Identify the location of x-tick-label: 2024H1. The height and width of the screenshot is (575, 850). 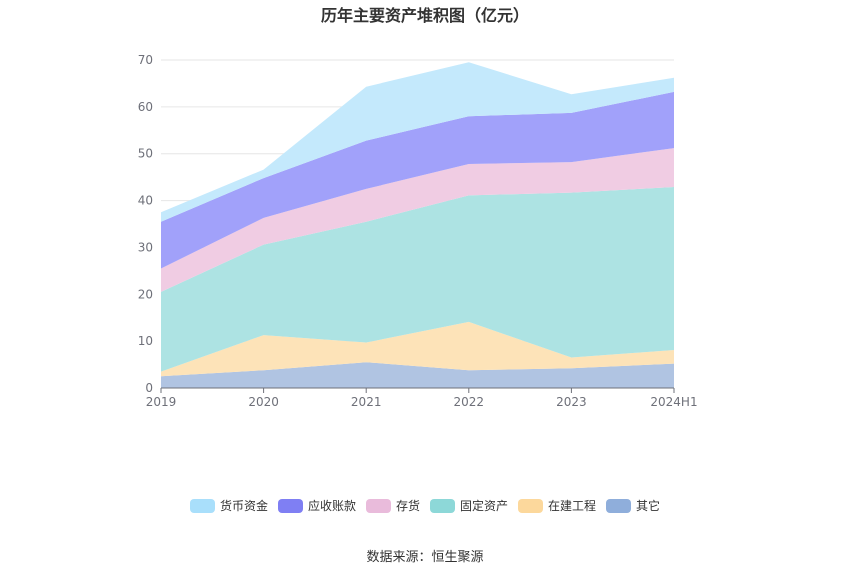
(673, 402).